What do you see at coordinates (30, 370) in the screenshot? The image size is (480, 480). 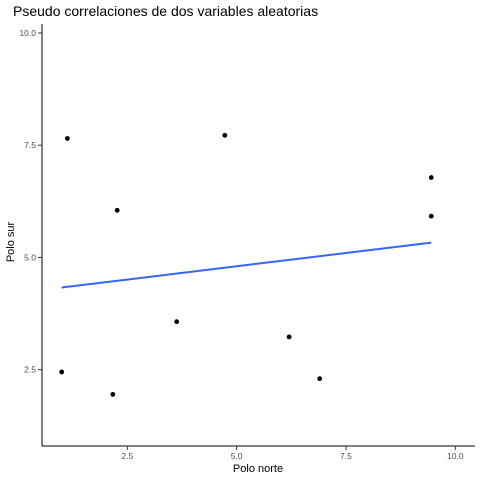 I see `y-tick-label: 2.5` at bounding box center [30, 370].